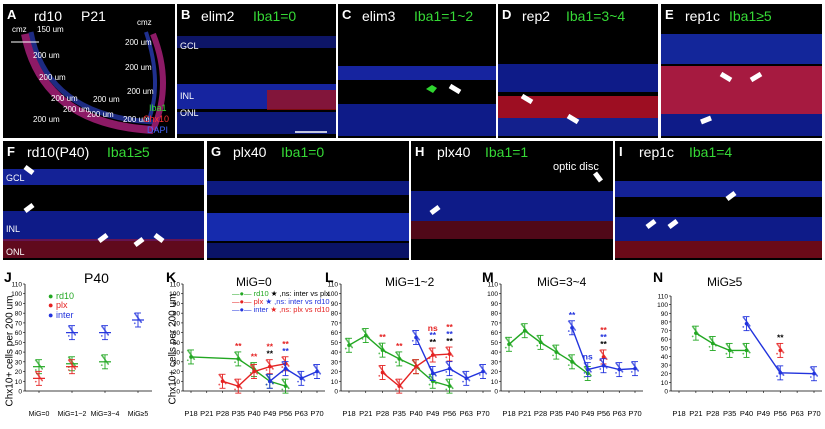 The height and width of the screenshot is (429, 825). Describe the element at coordinates (254, 282) in the screenshot. I see `chart-k-title: MiG=0` at that location.